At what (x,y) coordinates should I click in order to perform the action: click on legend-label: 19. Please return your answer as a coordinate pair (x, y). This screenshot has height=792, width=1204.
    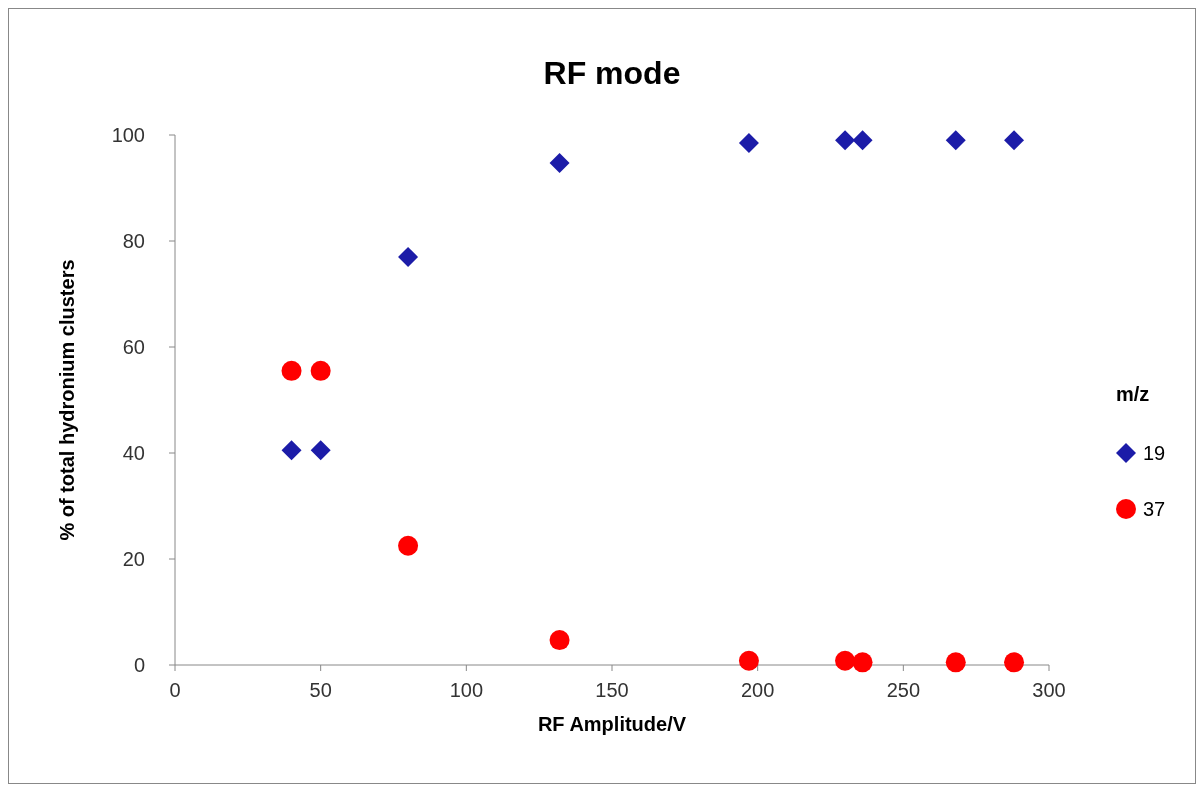
    Looking at the image, I should click on (1154, 453).